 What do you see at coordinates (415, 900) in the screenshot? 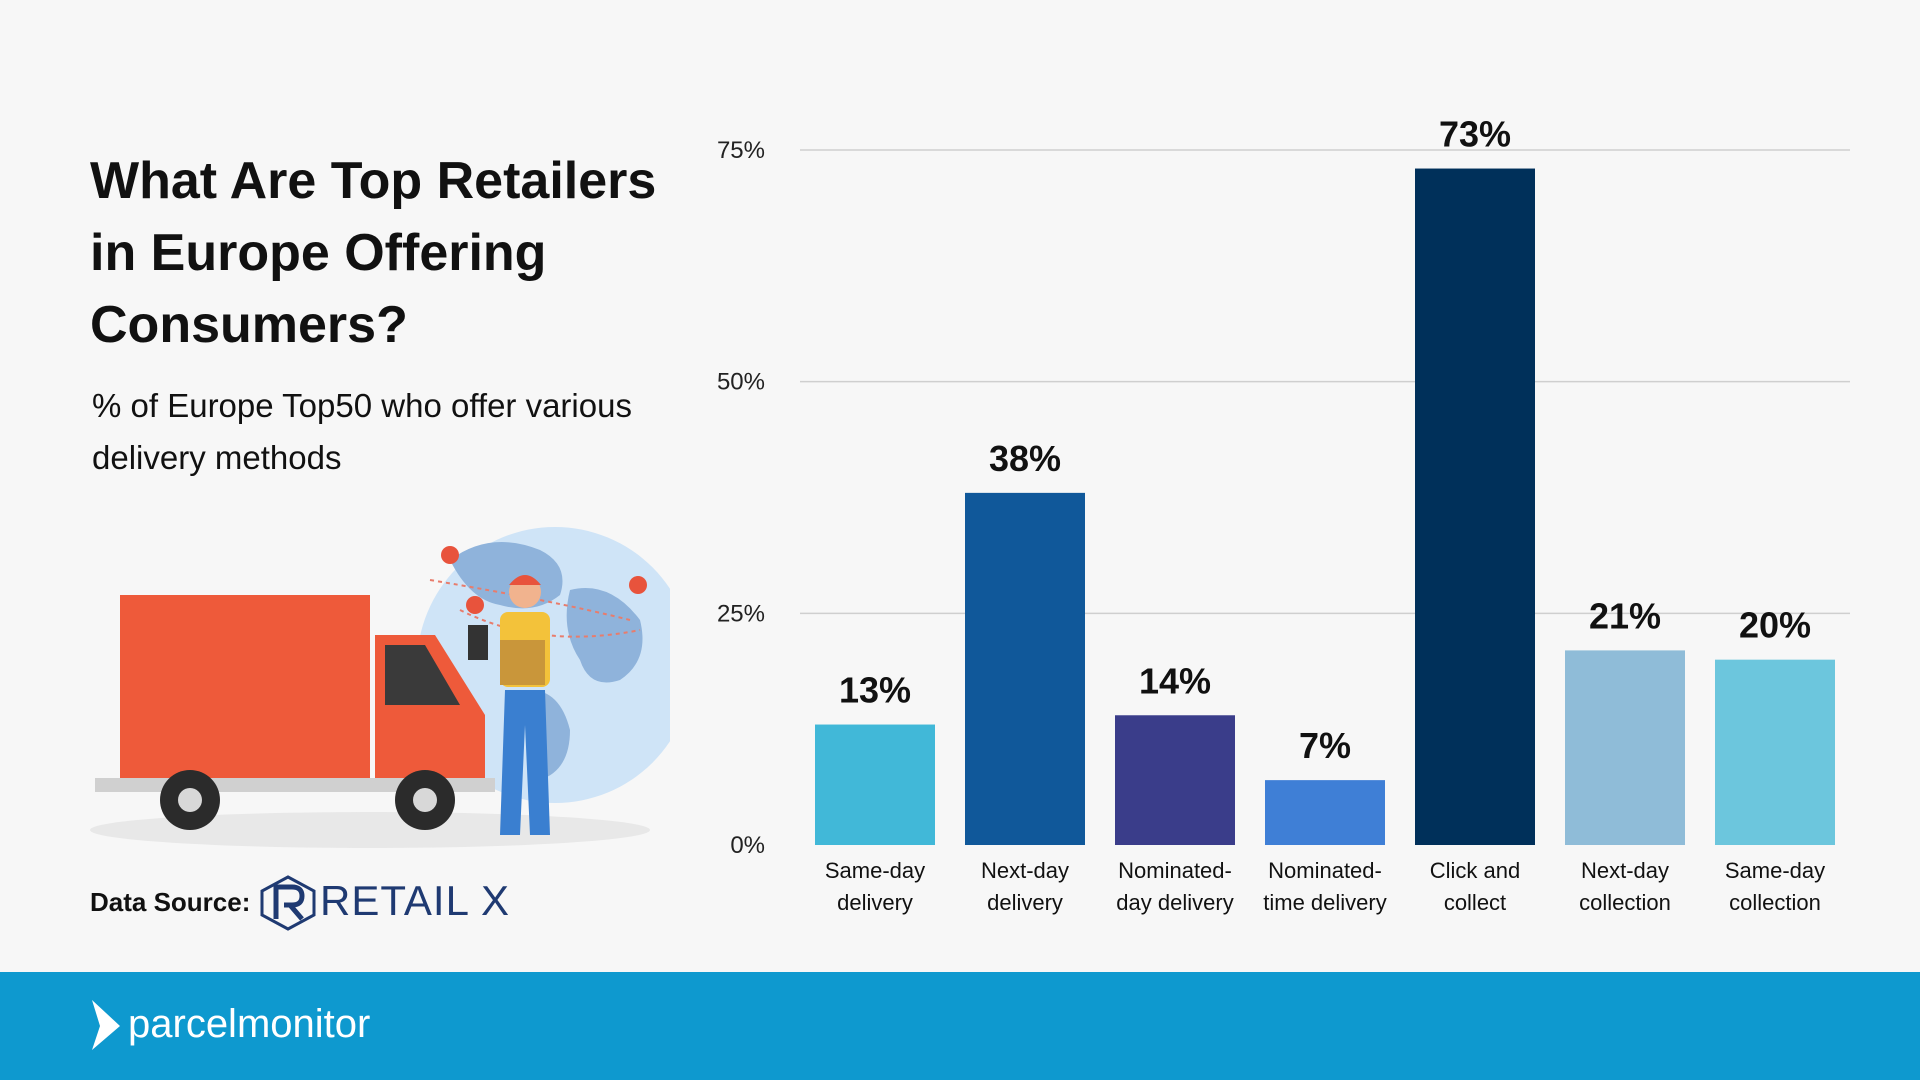
I see `source-brand: RETAIL X` at bounding box center [415, 900].